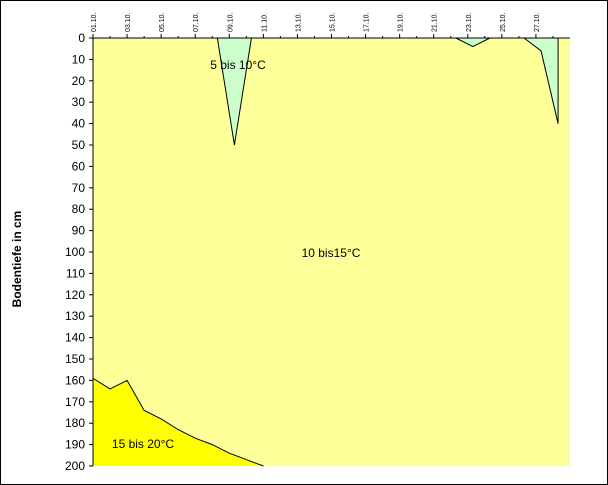 Image resolution: width=608 pixels, height=485 pixels. What do you see at coordinates (75, 316) in the screenshot?
I see `y-tick-label: 130` at bounding box center [75, 316].